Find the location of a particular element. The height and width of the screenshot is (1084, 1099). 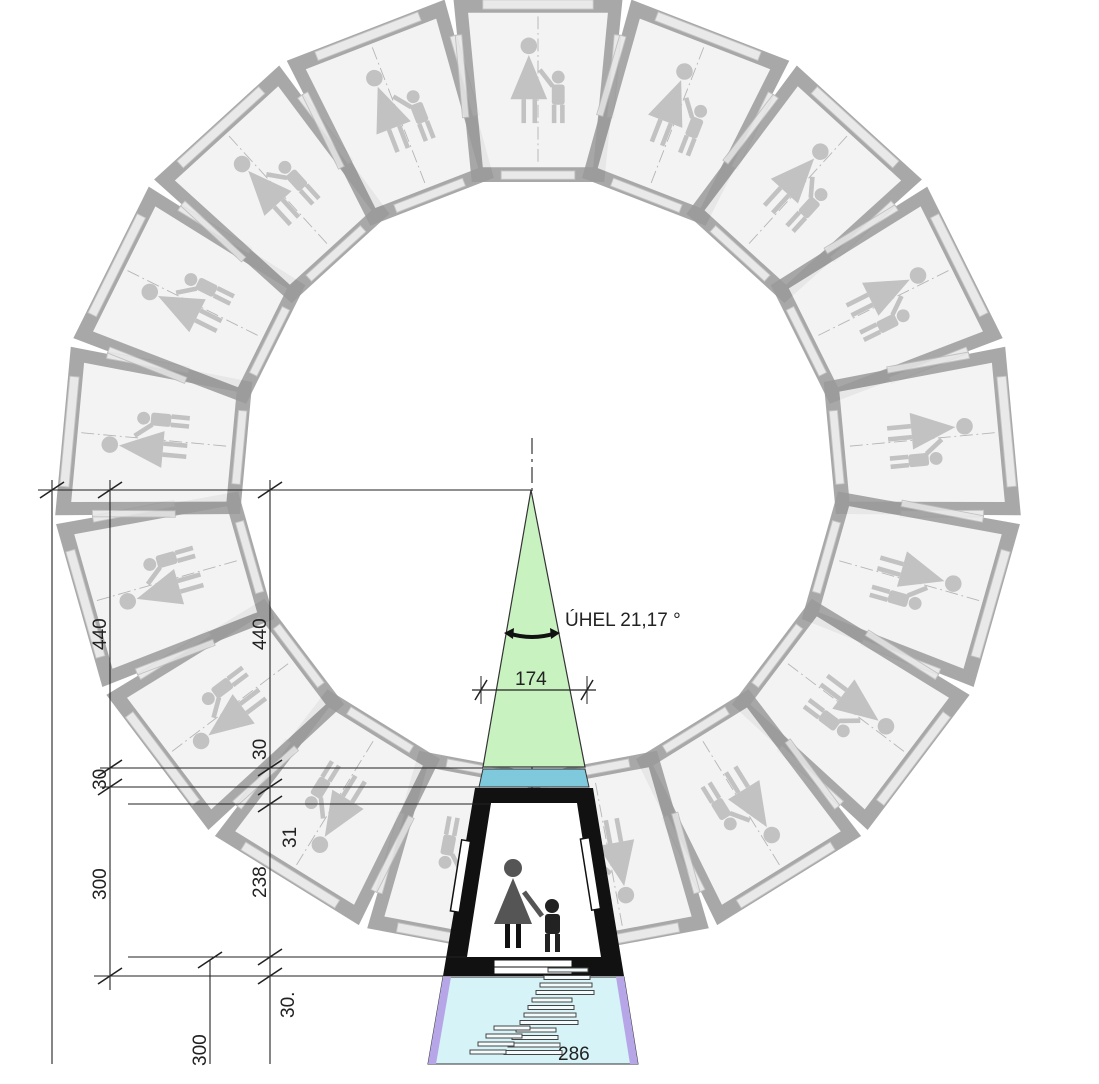

ramp: 286 is located at coordinates (533, 1016).